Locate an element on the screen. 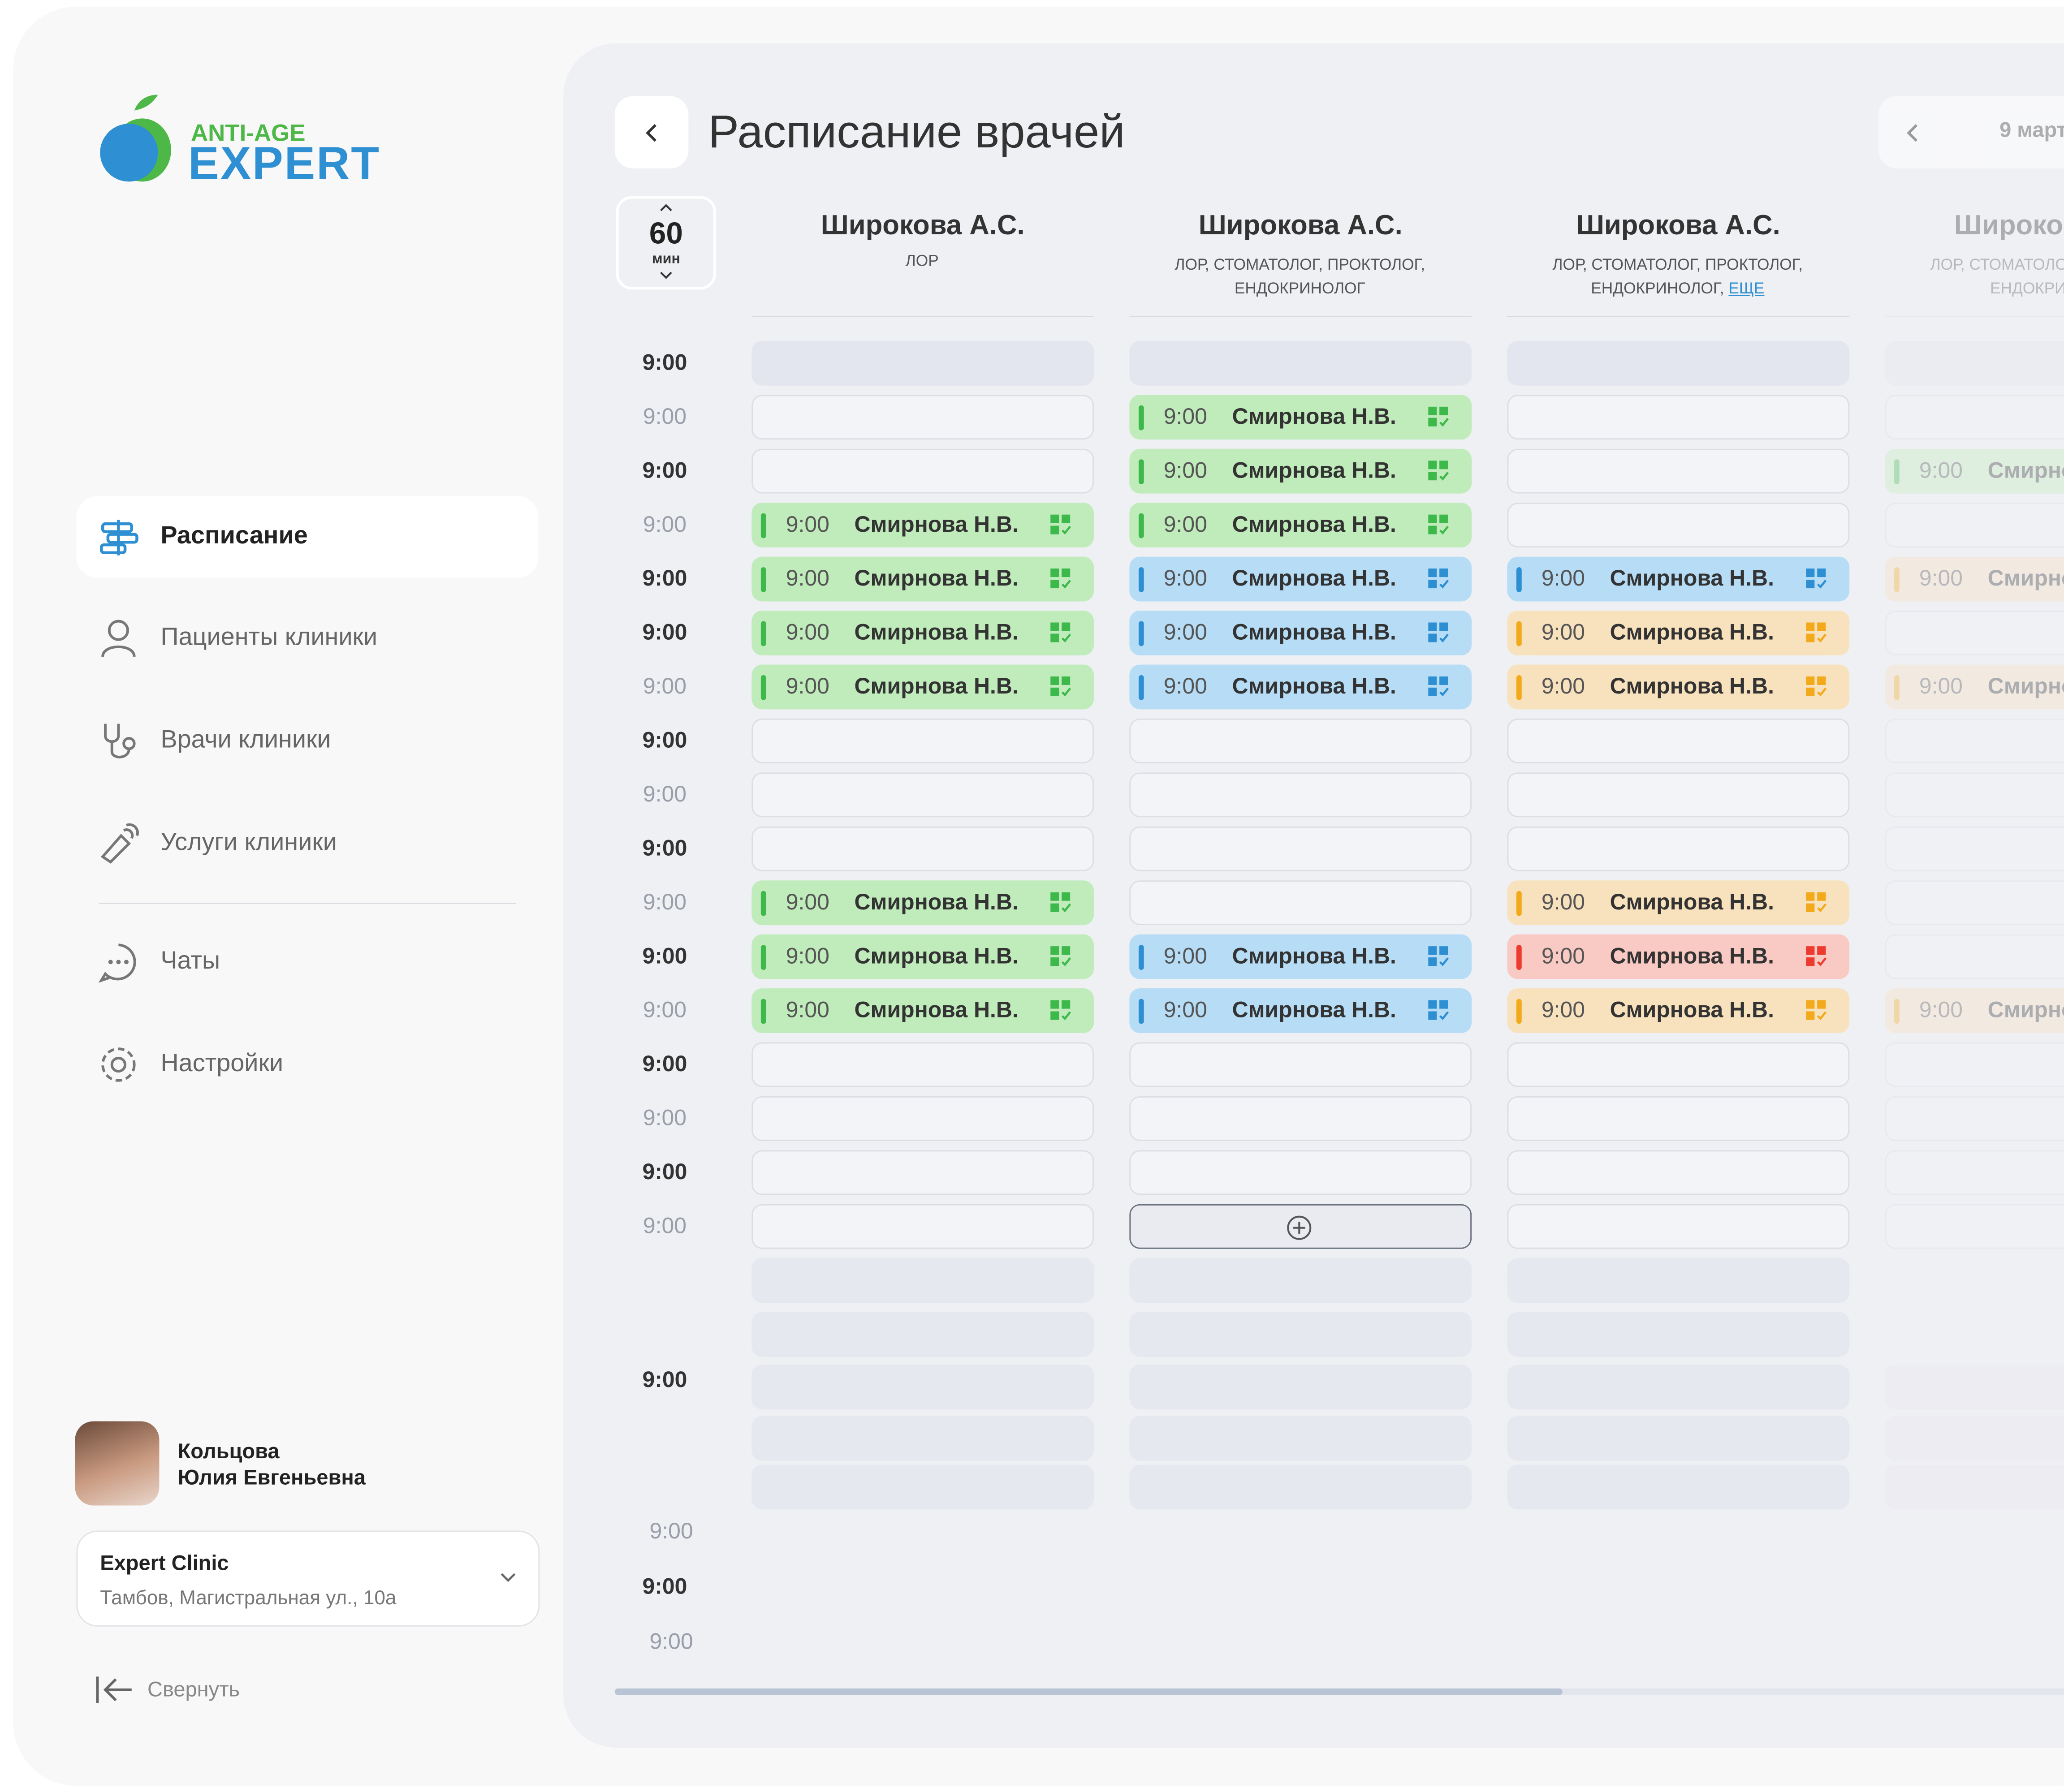 The image size is (2064, 1792). nav-item: Расписание is located at coordinates (308, 537).